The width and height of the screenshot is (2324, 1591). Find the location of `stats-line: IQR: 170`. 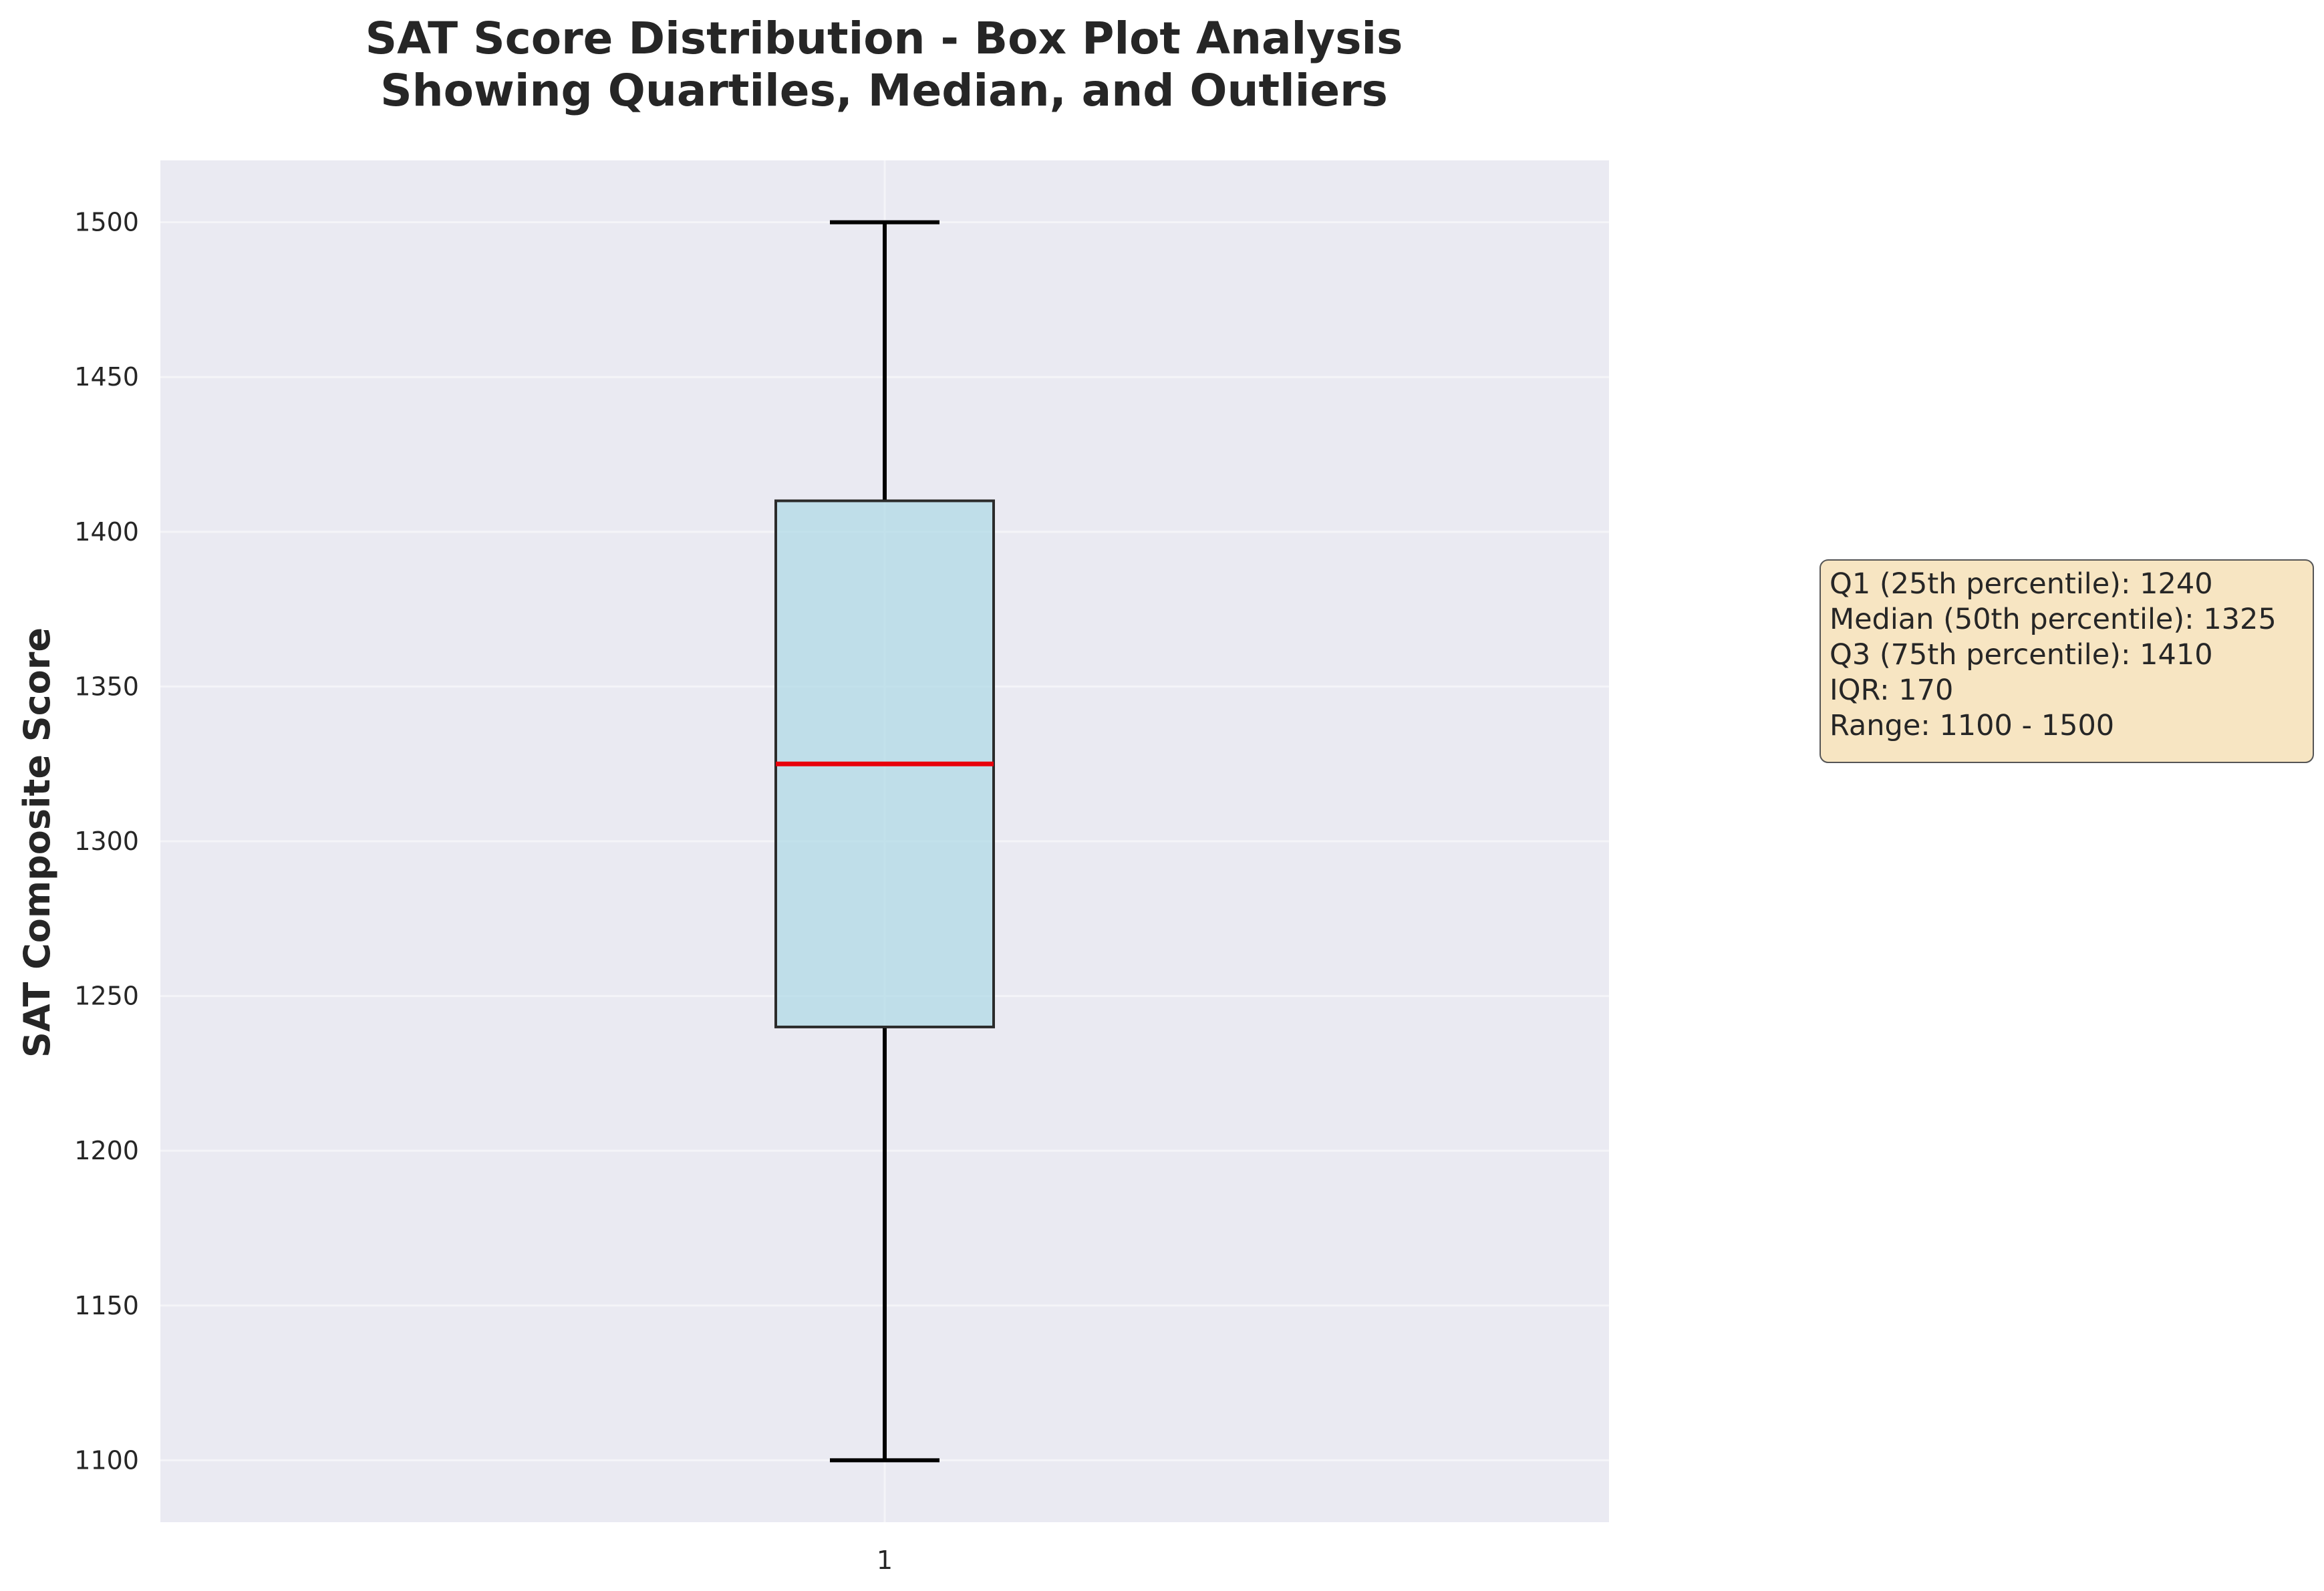

stats-line: IQR: 170 is located at coordinates (1891, 690).